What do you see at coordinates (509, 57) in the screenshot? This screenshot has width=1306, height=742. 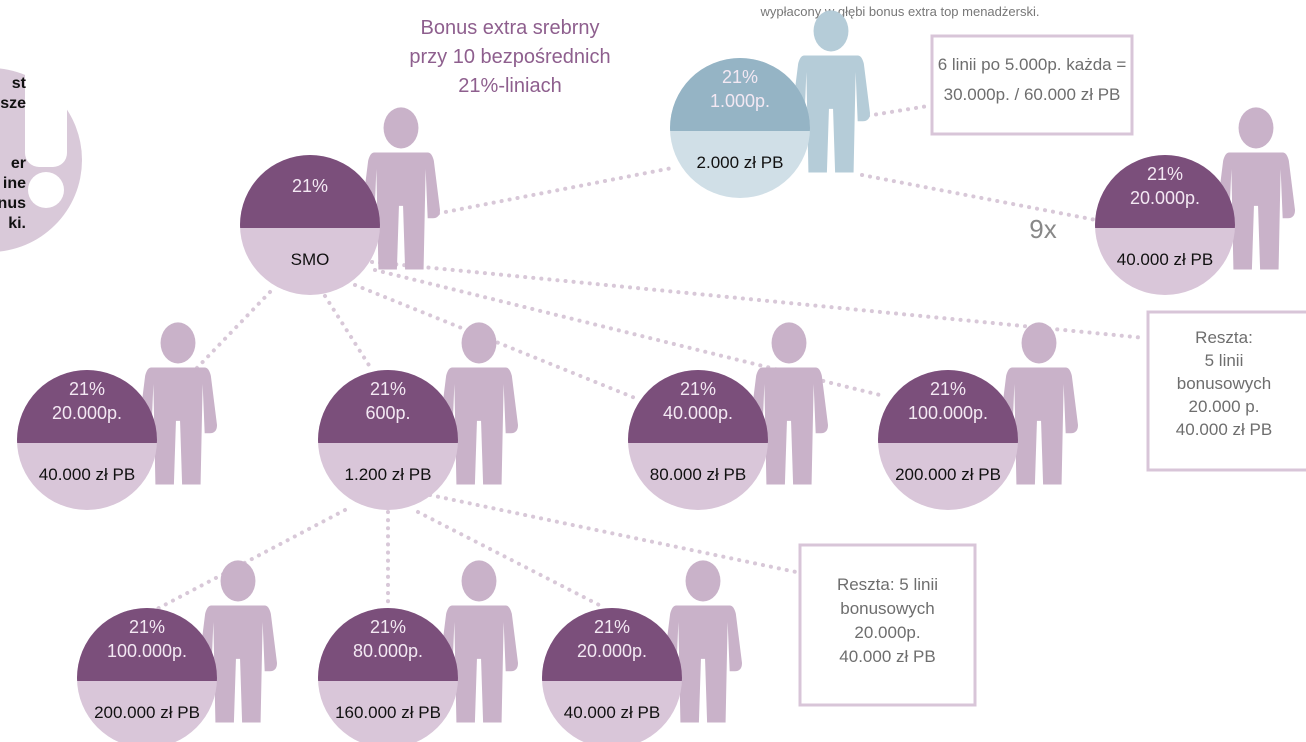 I see `title-line: przy 10 bezpośrednich` at bounding box center [509, 57].